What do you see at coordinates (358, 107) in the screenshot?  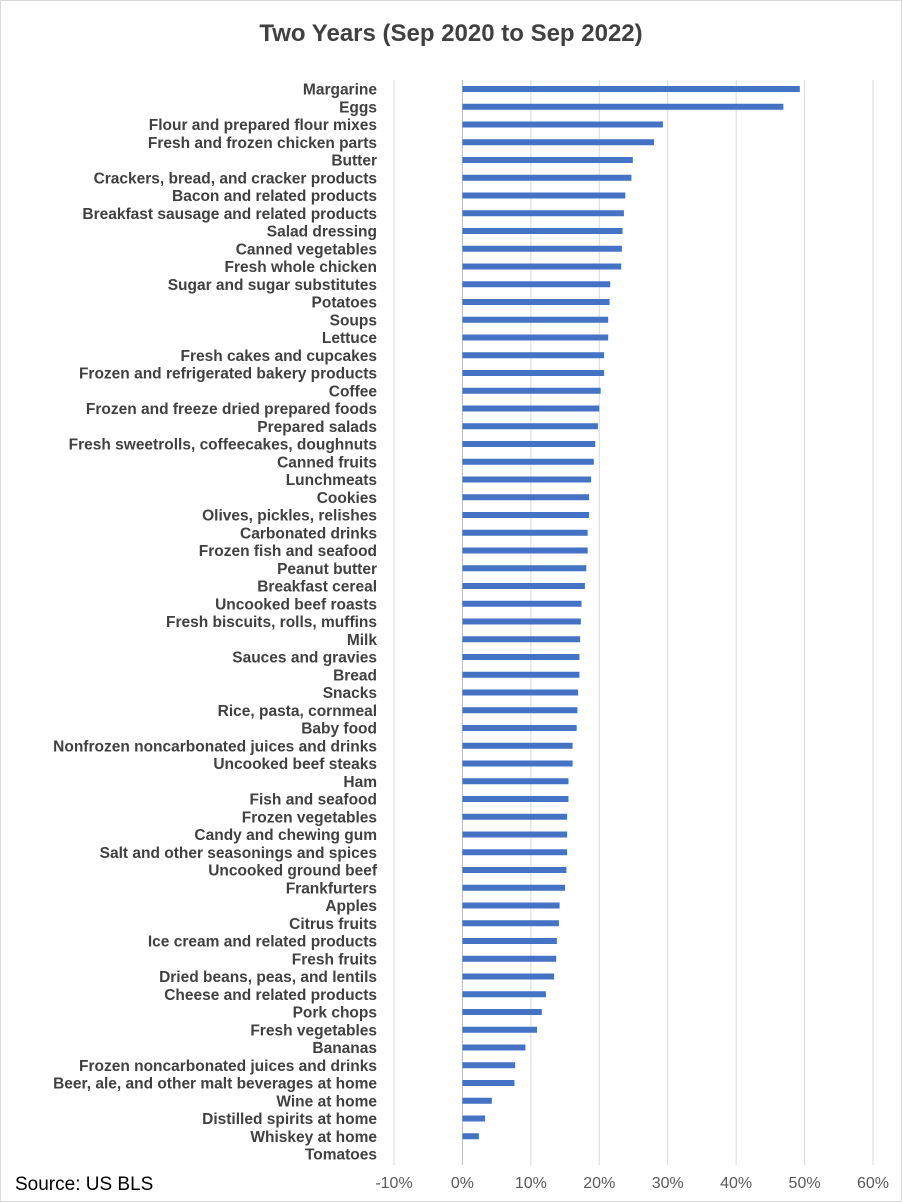 I see `category-label: Eggs` at bounding box center [358, 107].